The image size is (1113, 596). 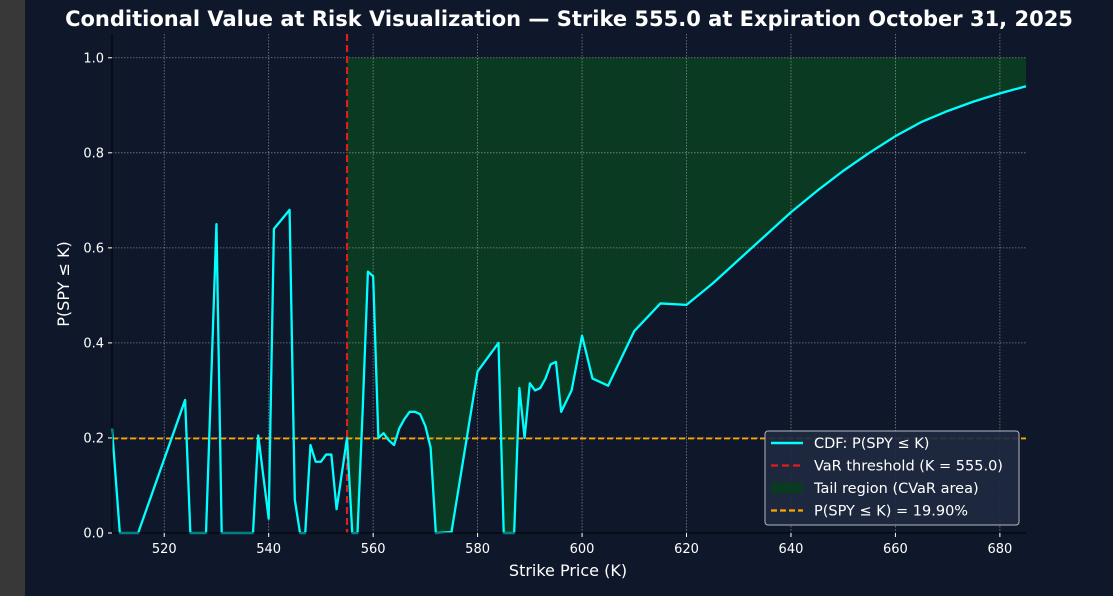 I want to click on y-tick-label: 0.6, so click(x=93, y=248).